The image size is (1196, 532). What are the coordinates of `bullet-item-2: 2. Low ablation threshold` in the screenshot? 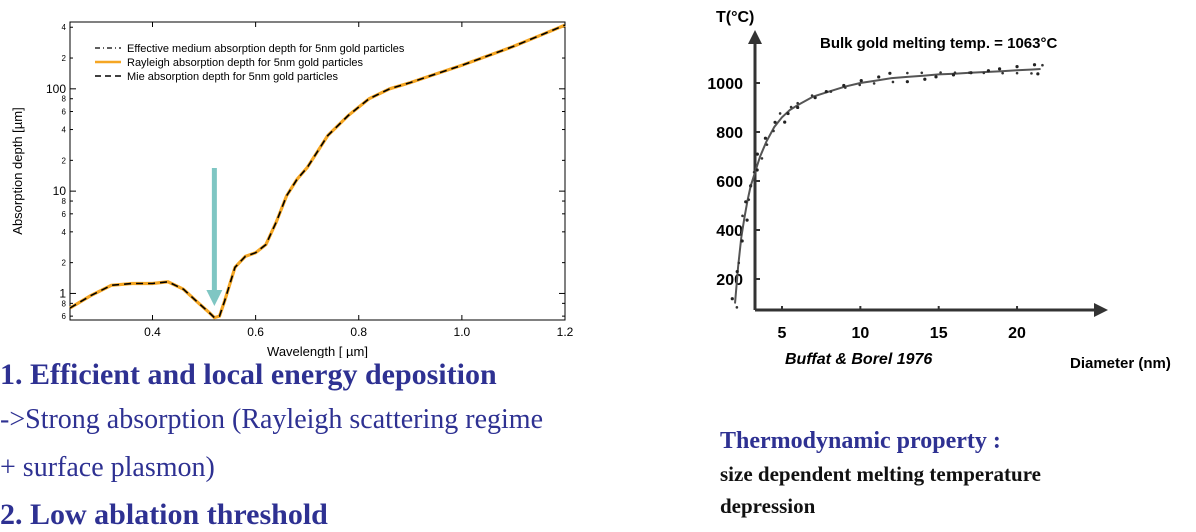 It's located at (164, 514).